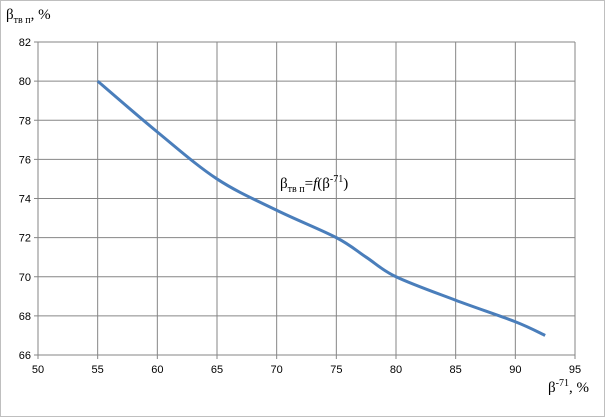  I want to click on y-label-unit: , %, so click(41, 15).